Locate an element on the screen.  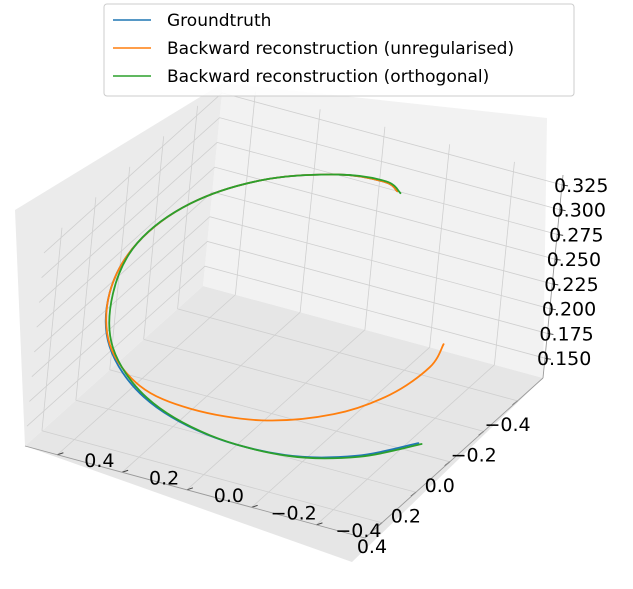
z-tick-label: 0.300 is located at coordinates (579, 211).